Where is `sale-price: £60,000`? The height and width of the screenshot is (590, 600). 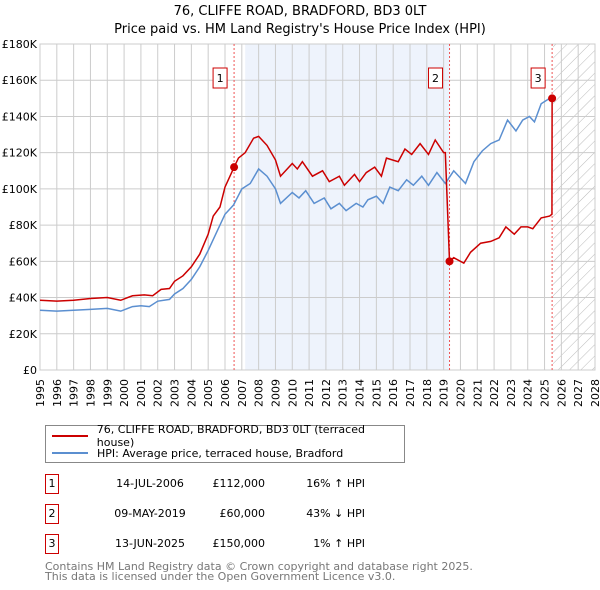 sale-price: £60,000 is located at coordinates (242, 513).